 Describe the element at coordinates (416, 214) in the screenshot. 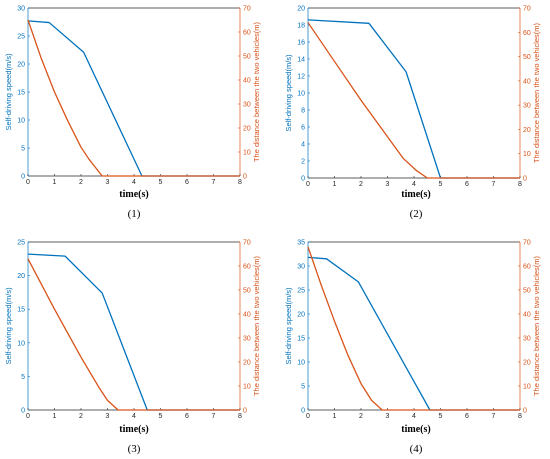

I see `panel-caption: (2)` at that location.